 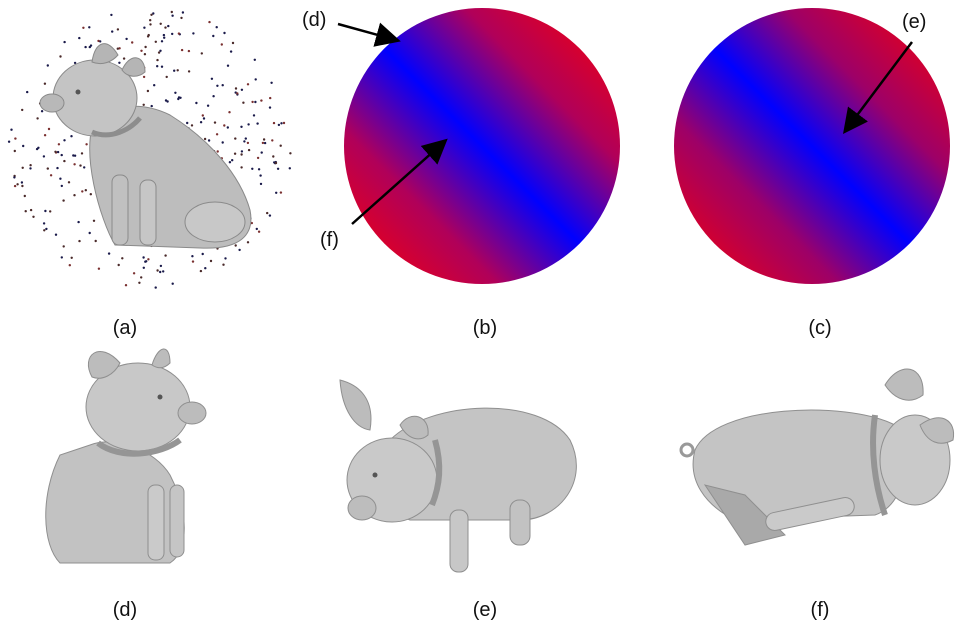 What do you see at coordinates (314, 20) in the screenshot?
I see `callout-label-d: (d)` at bounding box center [314, 20].